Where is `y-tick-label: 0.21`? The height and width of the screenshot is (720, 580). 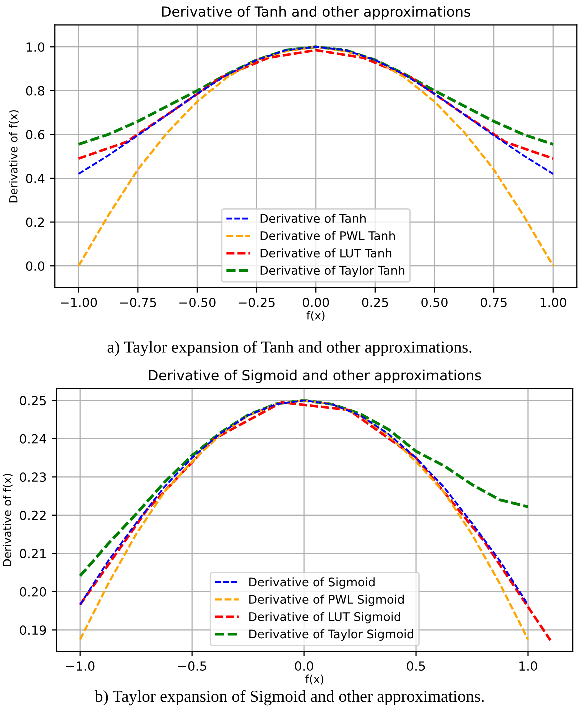
y-tick-label: 0.21 is located at coordinates (33, 554).